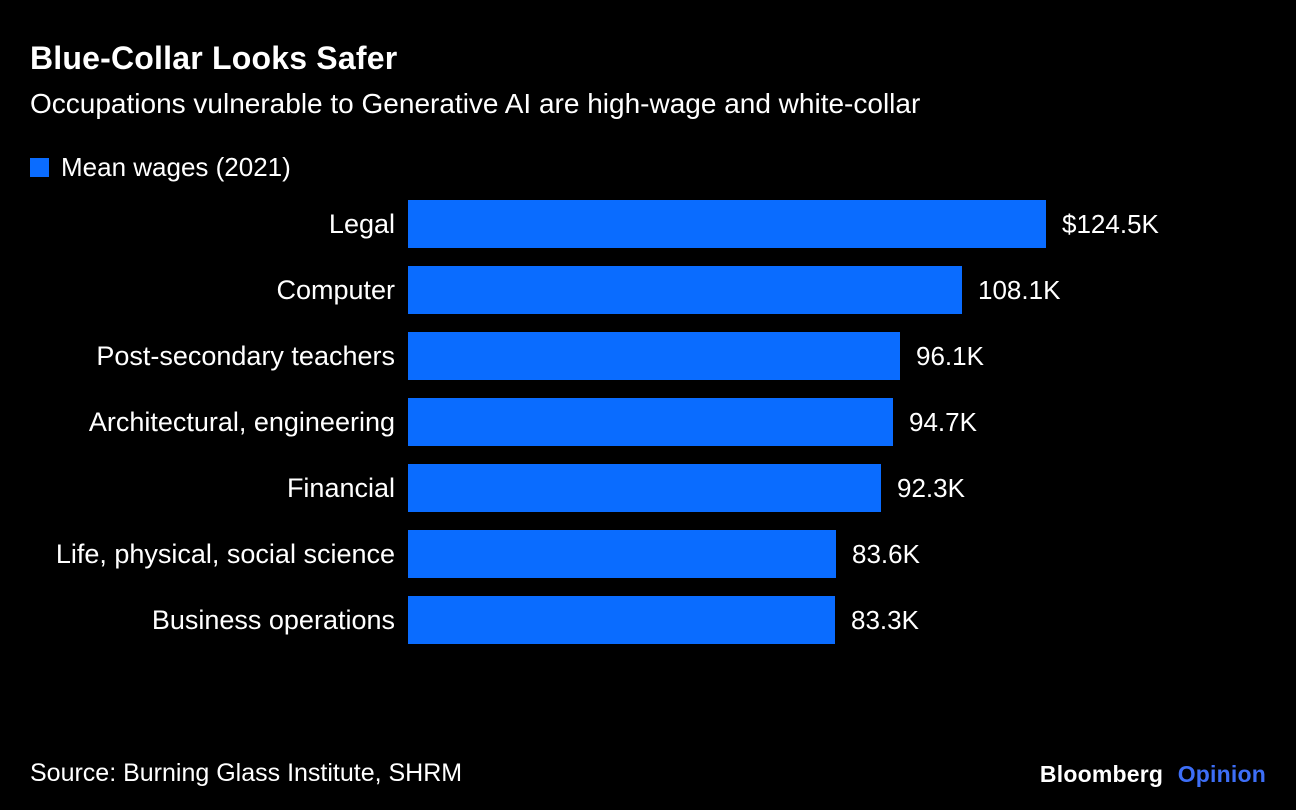  Describe the element at coordinates (273, 619) in the screenshot. I see `category-label: Business operations` at that location.